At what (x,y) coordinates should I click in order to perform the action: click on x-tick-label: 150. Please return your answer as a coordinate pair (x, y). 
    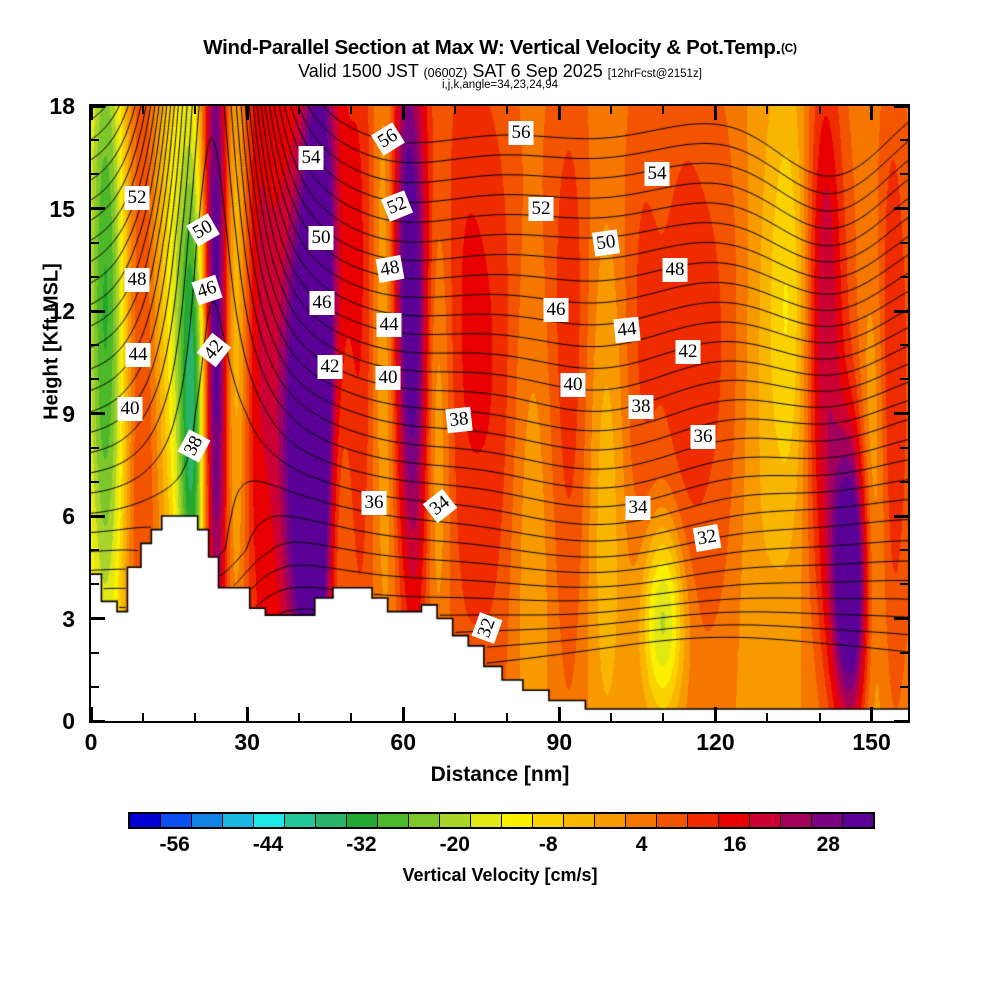
    Looking at the image, I should click on (871, 742).